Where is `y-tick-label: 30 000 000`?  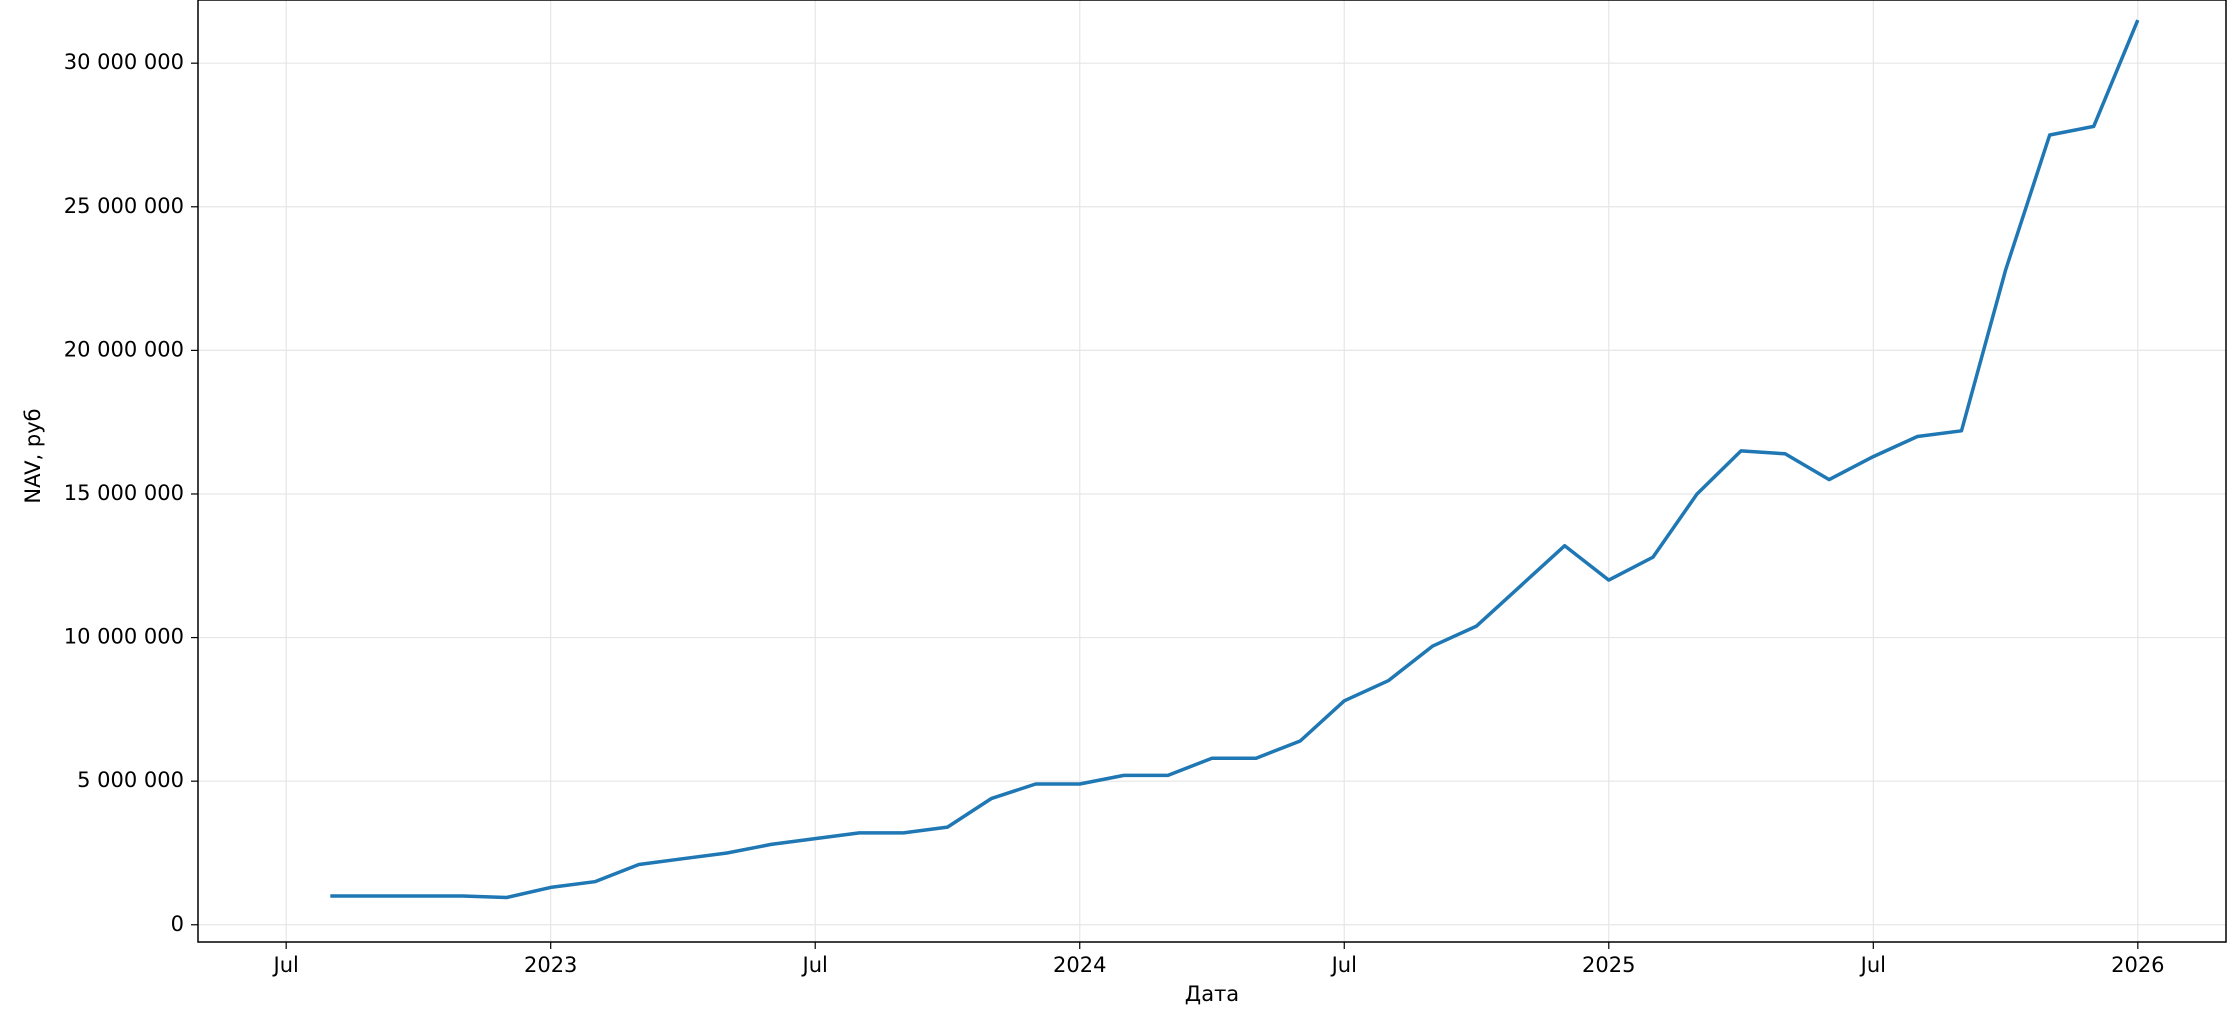
y-tick-label: 30 000 000 is located at coordinates (124, 62).